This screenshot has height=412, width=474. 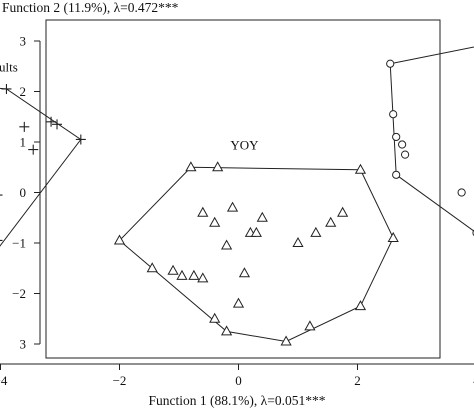 I want to click on x-axis: −6−4−20246, so click(x=237, y=375).